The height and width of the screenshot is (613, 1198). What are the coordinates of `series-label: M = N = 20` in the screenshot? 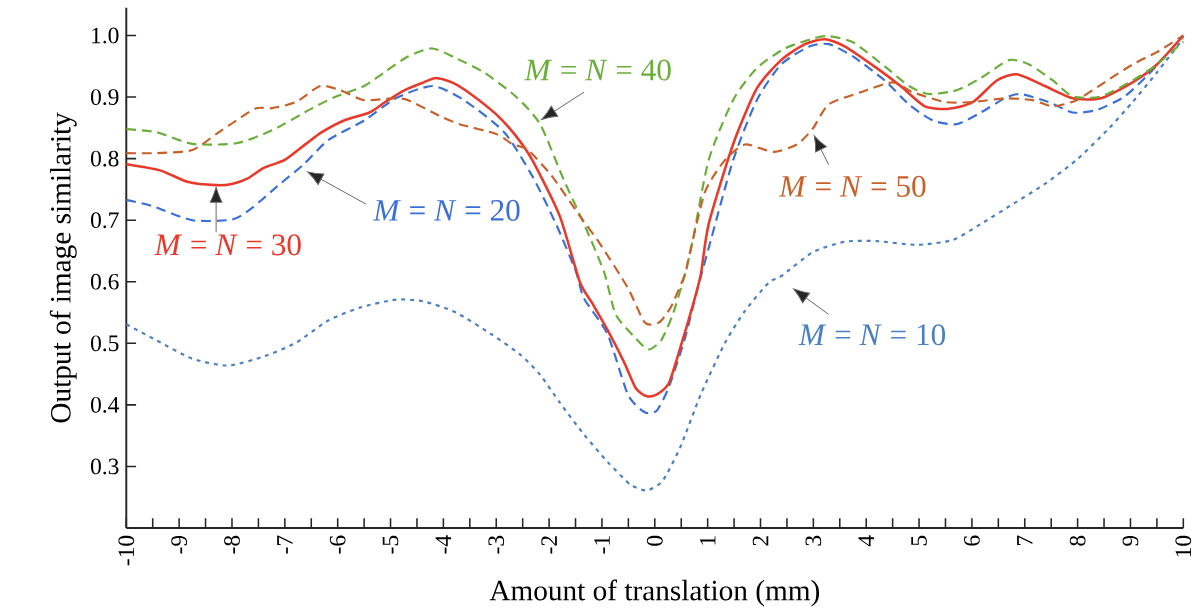 It's located at (446, 210).